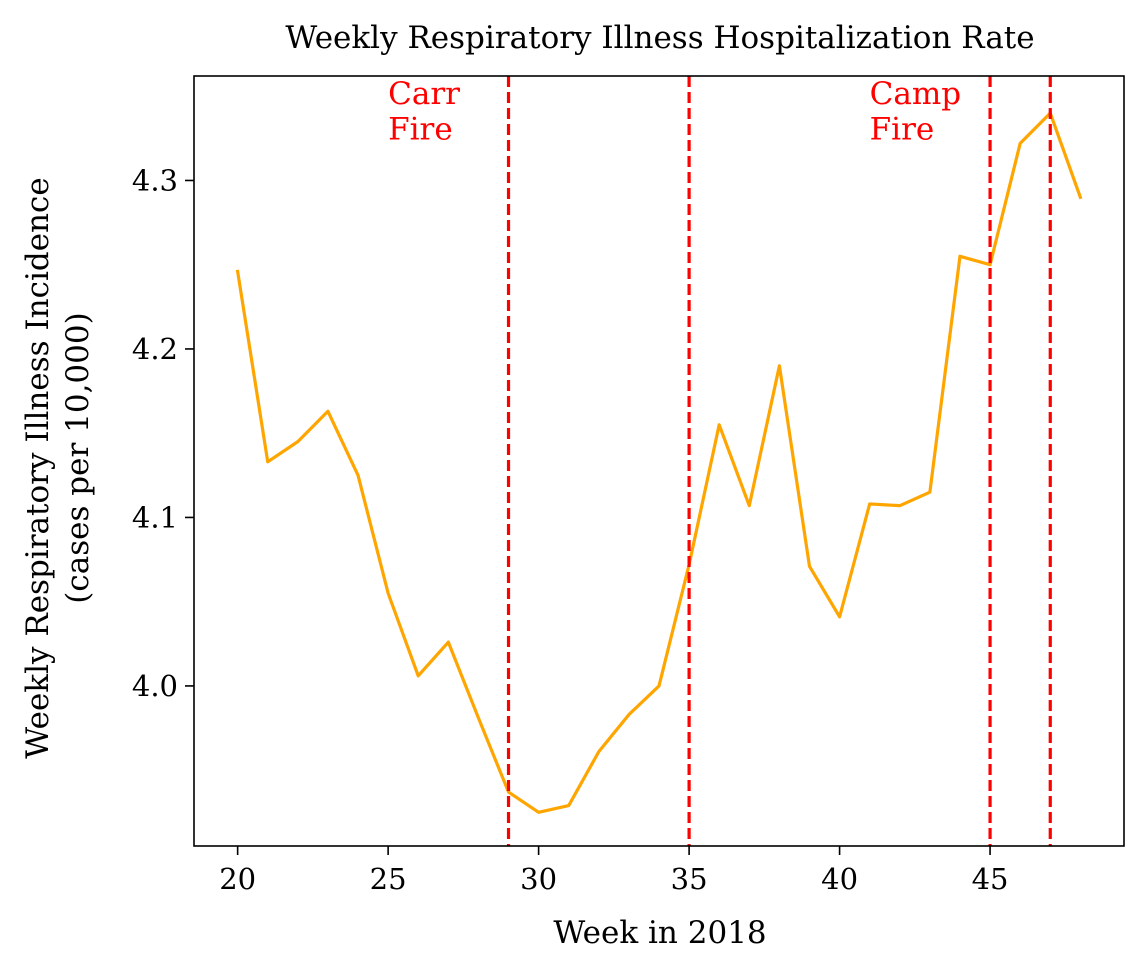  What do you see at coordinates (659, 933) in the screenshot?
I see `x-axis-label: Week in 2018` at bounding box center [659, 933].